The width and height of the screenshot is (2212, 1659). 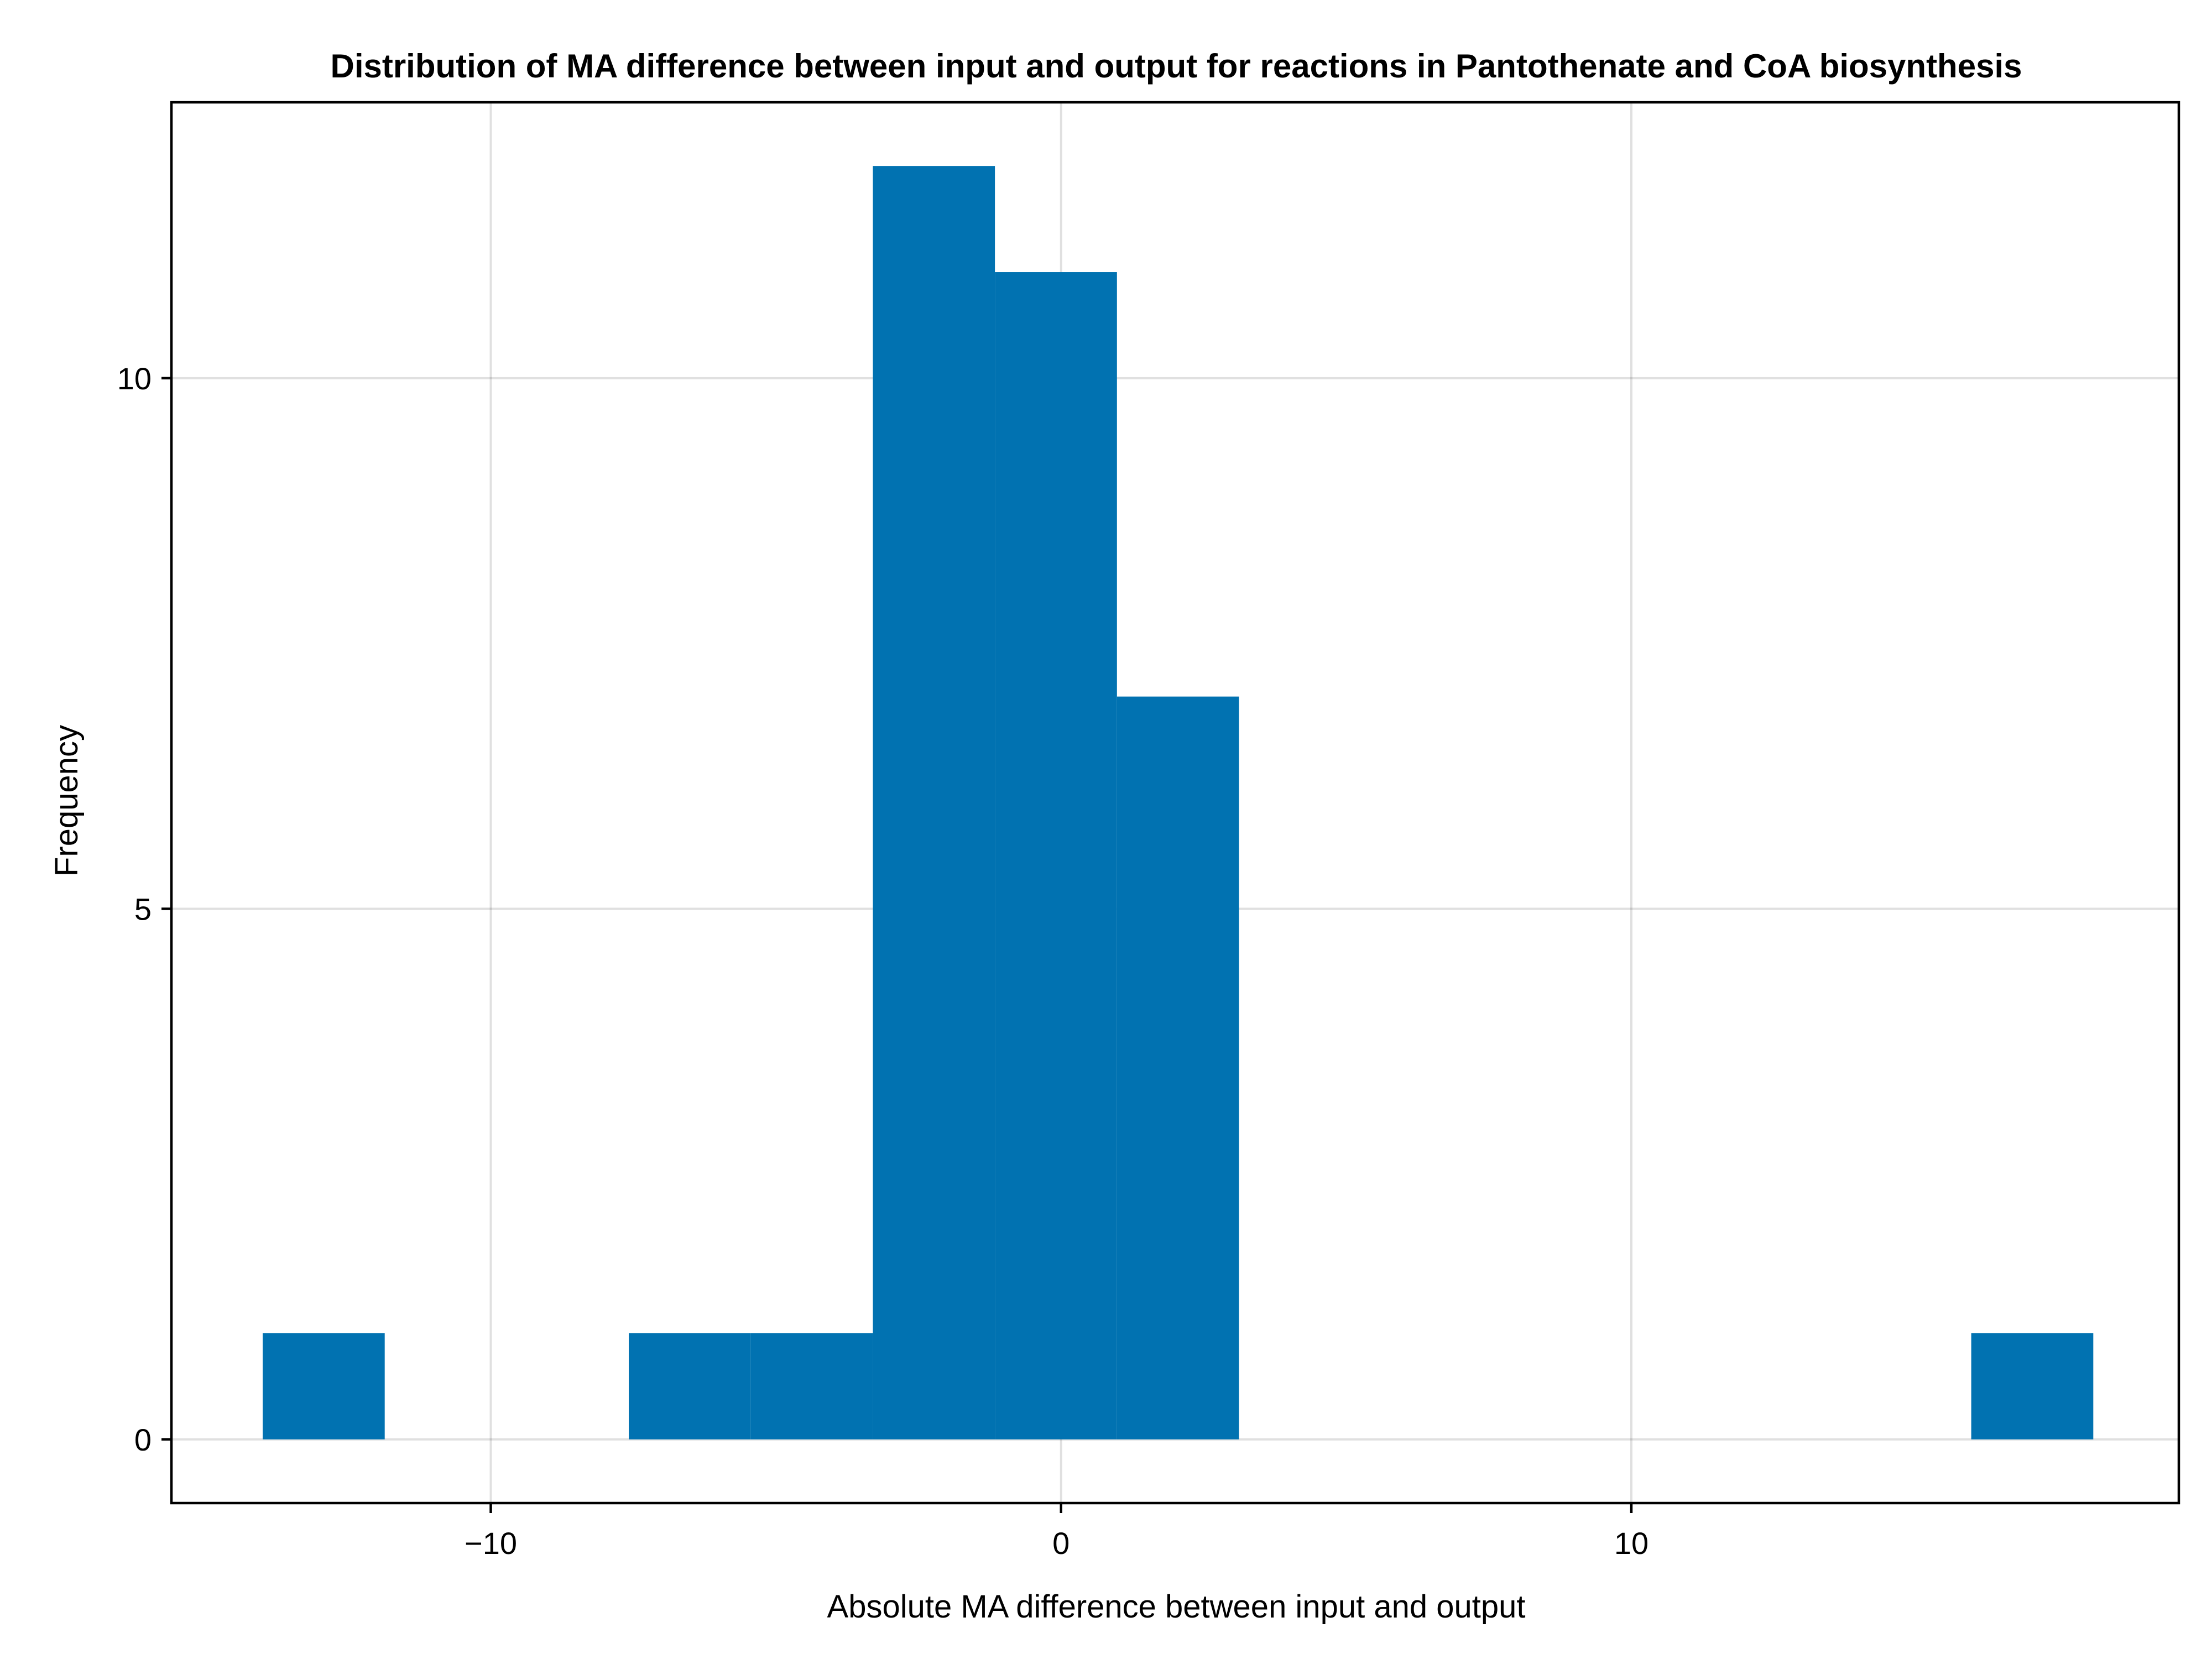 What do you see at coordinates (1631, 1544) in the screenshot?
I see `x-tick-label: 10` at bounding box center [1631, 1544].